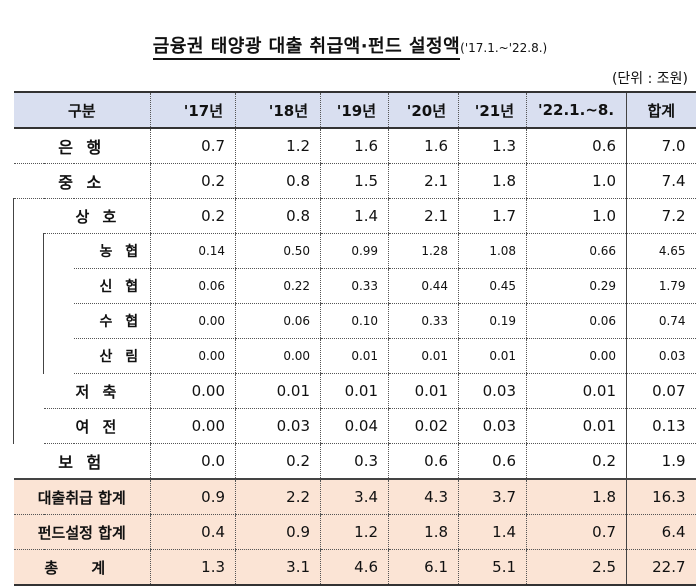  Describe the element at coordinates (112, 286) in the screenshot. I see `row-label: 신 협` at that location.